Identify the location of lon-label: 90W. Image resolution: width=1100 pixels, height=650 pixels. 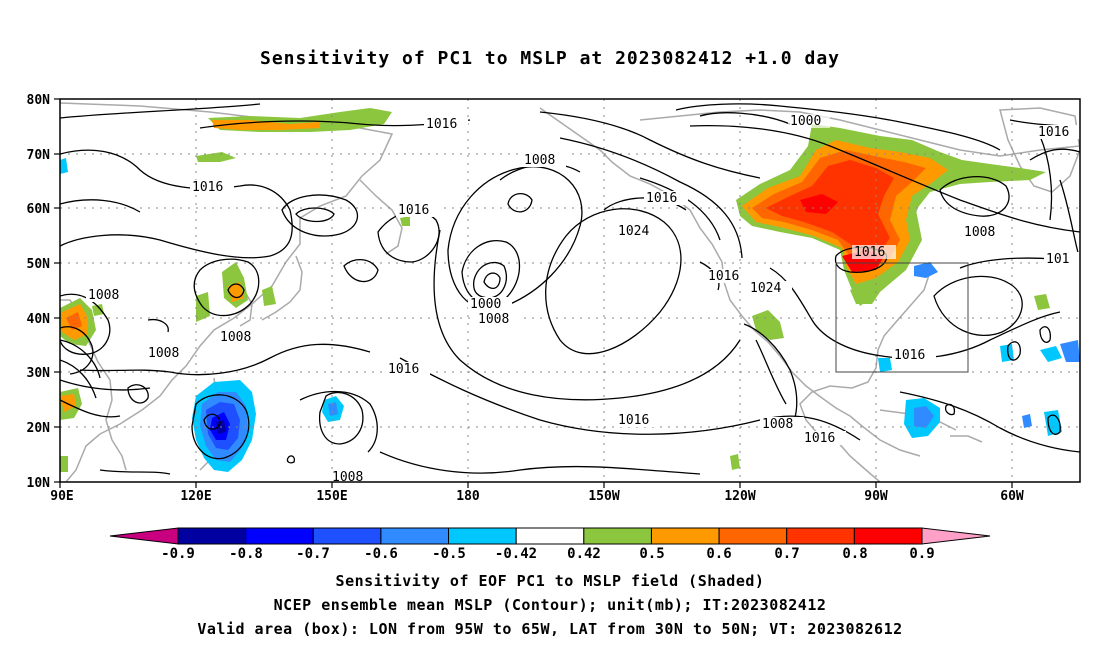
(876, 496).